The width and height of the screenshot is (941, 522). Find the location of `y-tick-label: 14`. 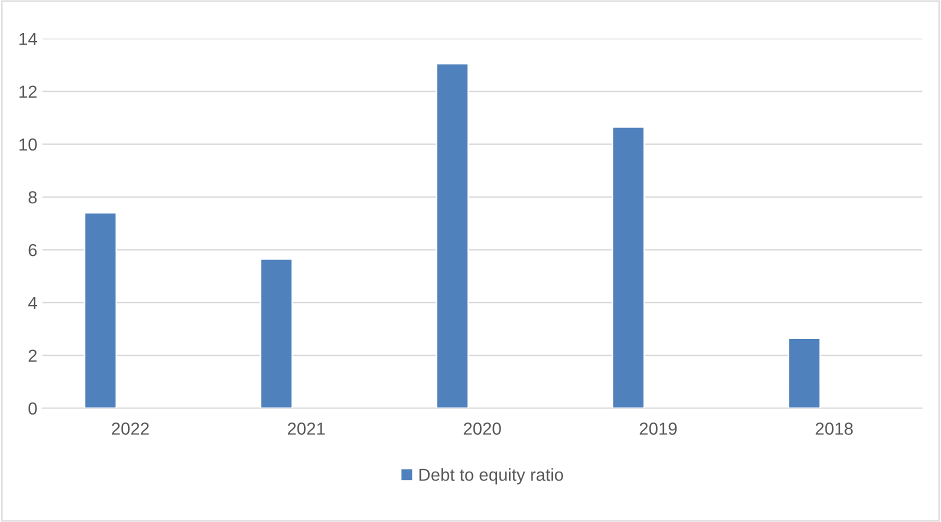

y-tick-label: 14 is located at coordinates (28, 38).